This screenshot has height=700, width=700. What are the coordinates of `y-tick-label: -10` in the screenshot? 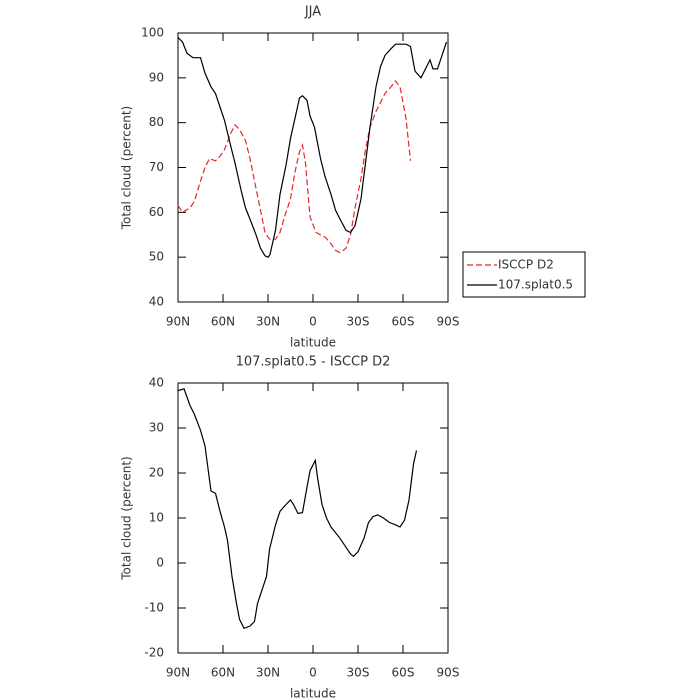 It's located at (154, 608).